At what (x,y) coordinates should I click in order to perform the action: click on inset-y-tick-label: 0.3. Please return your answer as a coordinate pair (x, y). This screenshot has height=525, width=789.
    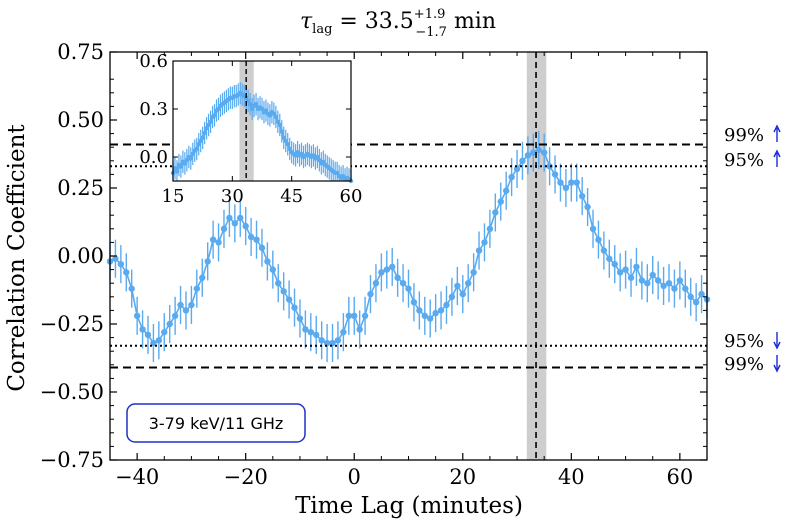
    Looking at the image, I should click on (153, 109).